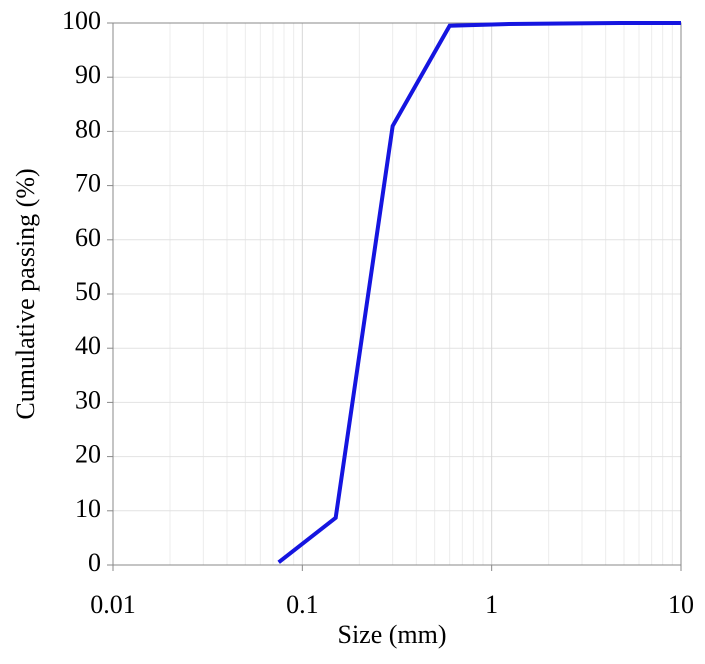  I want to click on y-tick-label: 100, so click(81, 20).